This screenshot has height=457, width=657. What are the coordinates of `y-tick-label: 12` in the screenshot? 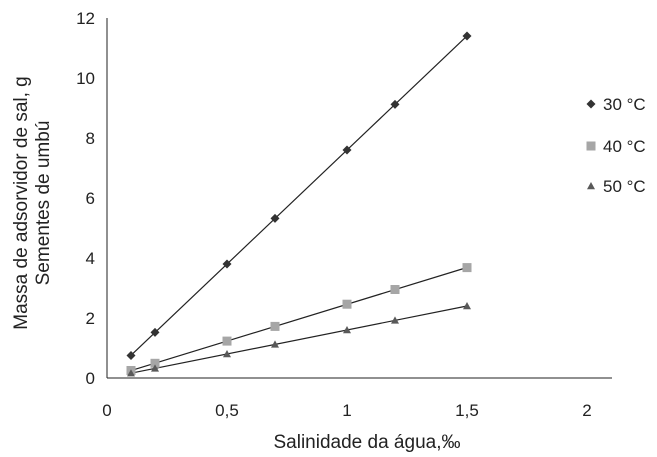 It's located at (85, 18).